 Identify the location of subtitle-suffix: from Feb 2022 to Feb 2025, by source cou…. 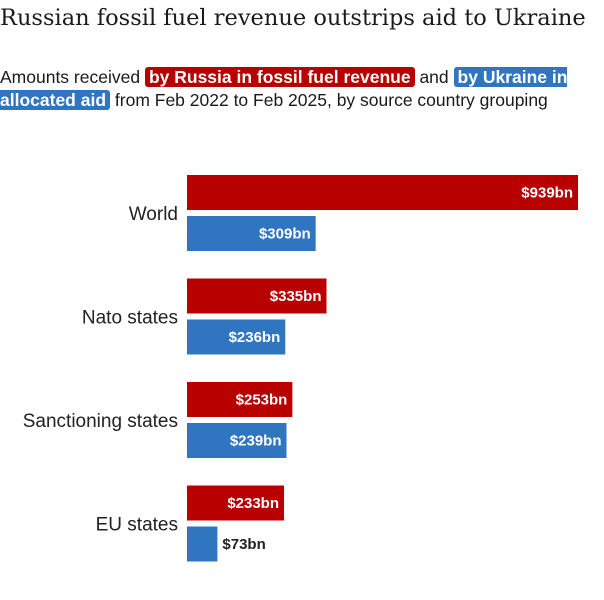
(331, 100).